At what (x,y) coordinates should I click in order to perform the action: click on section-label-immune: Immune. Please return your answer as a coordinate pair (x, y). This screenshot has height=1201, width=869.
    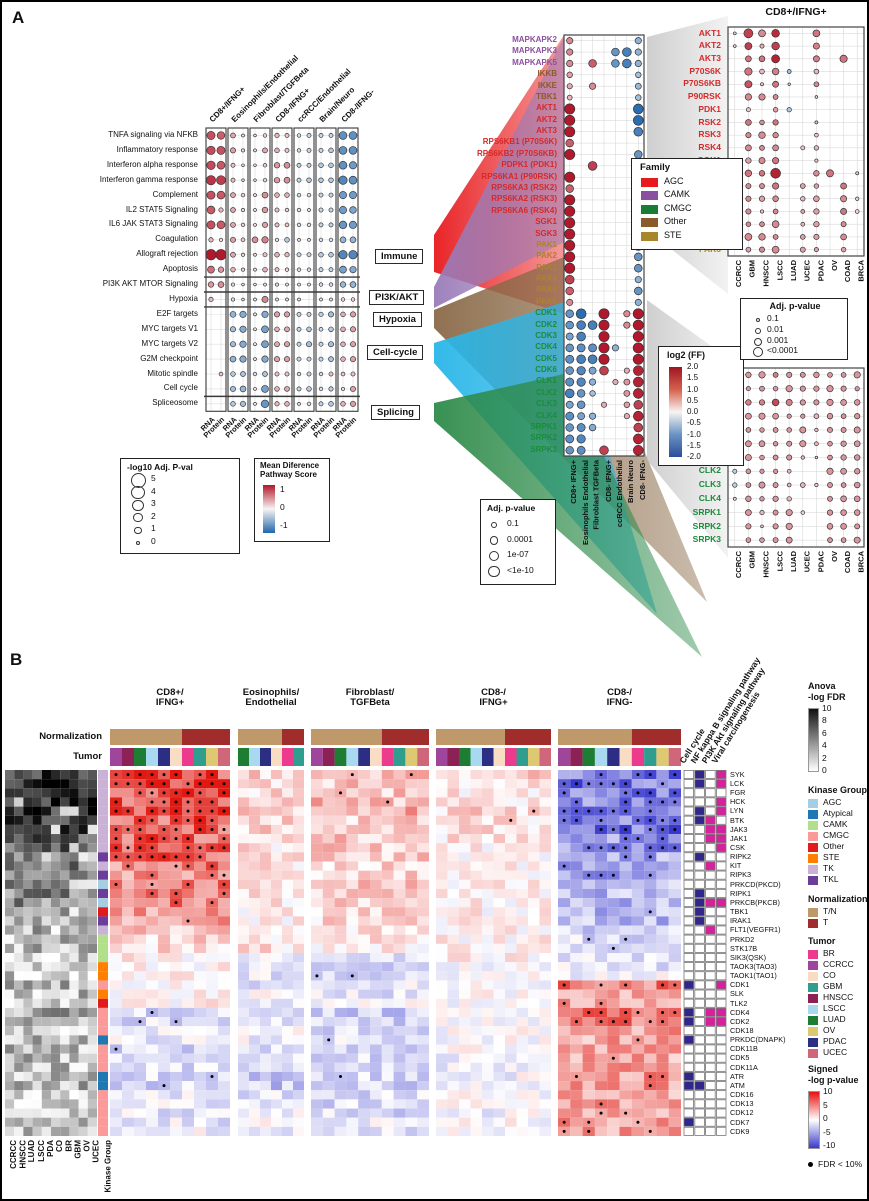
    Looking at the image, I should click on (399, 256).